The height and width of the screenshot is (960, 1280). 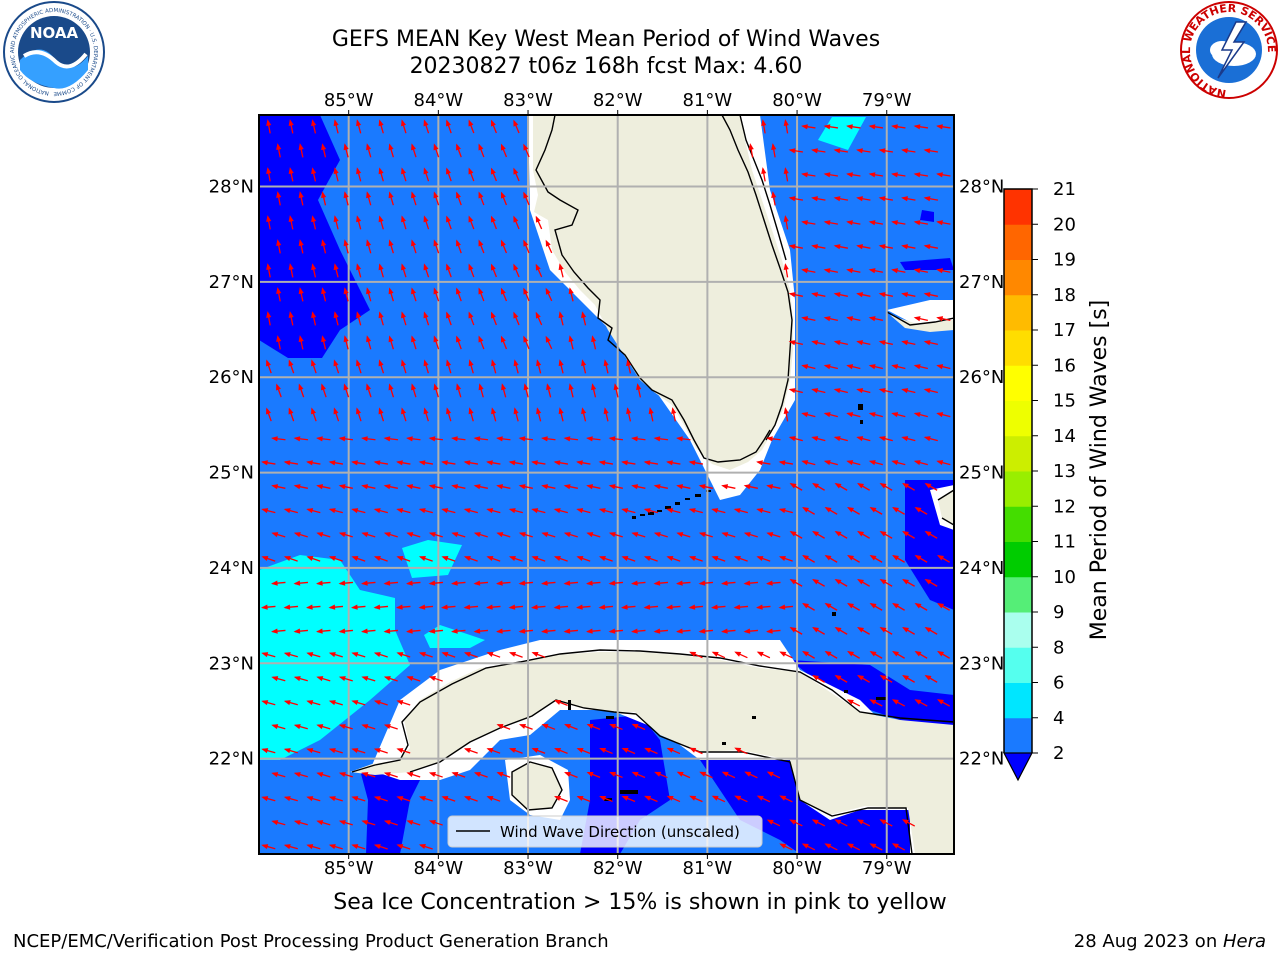 I want to click on colorbar-tick-label: 18, so click(x=1064, y=295).